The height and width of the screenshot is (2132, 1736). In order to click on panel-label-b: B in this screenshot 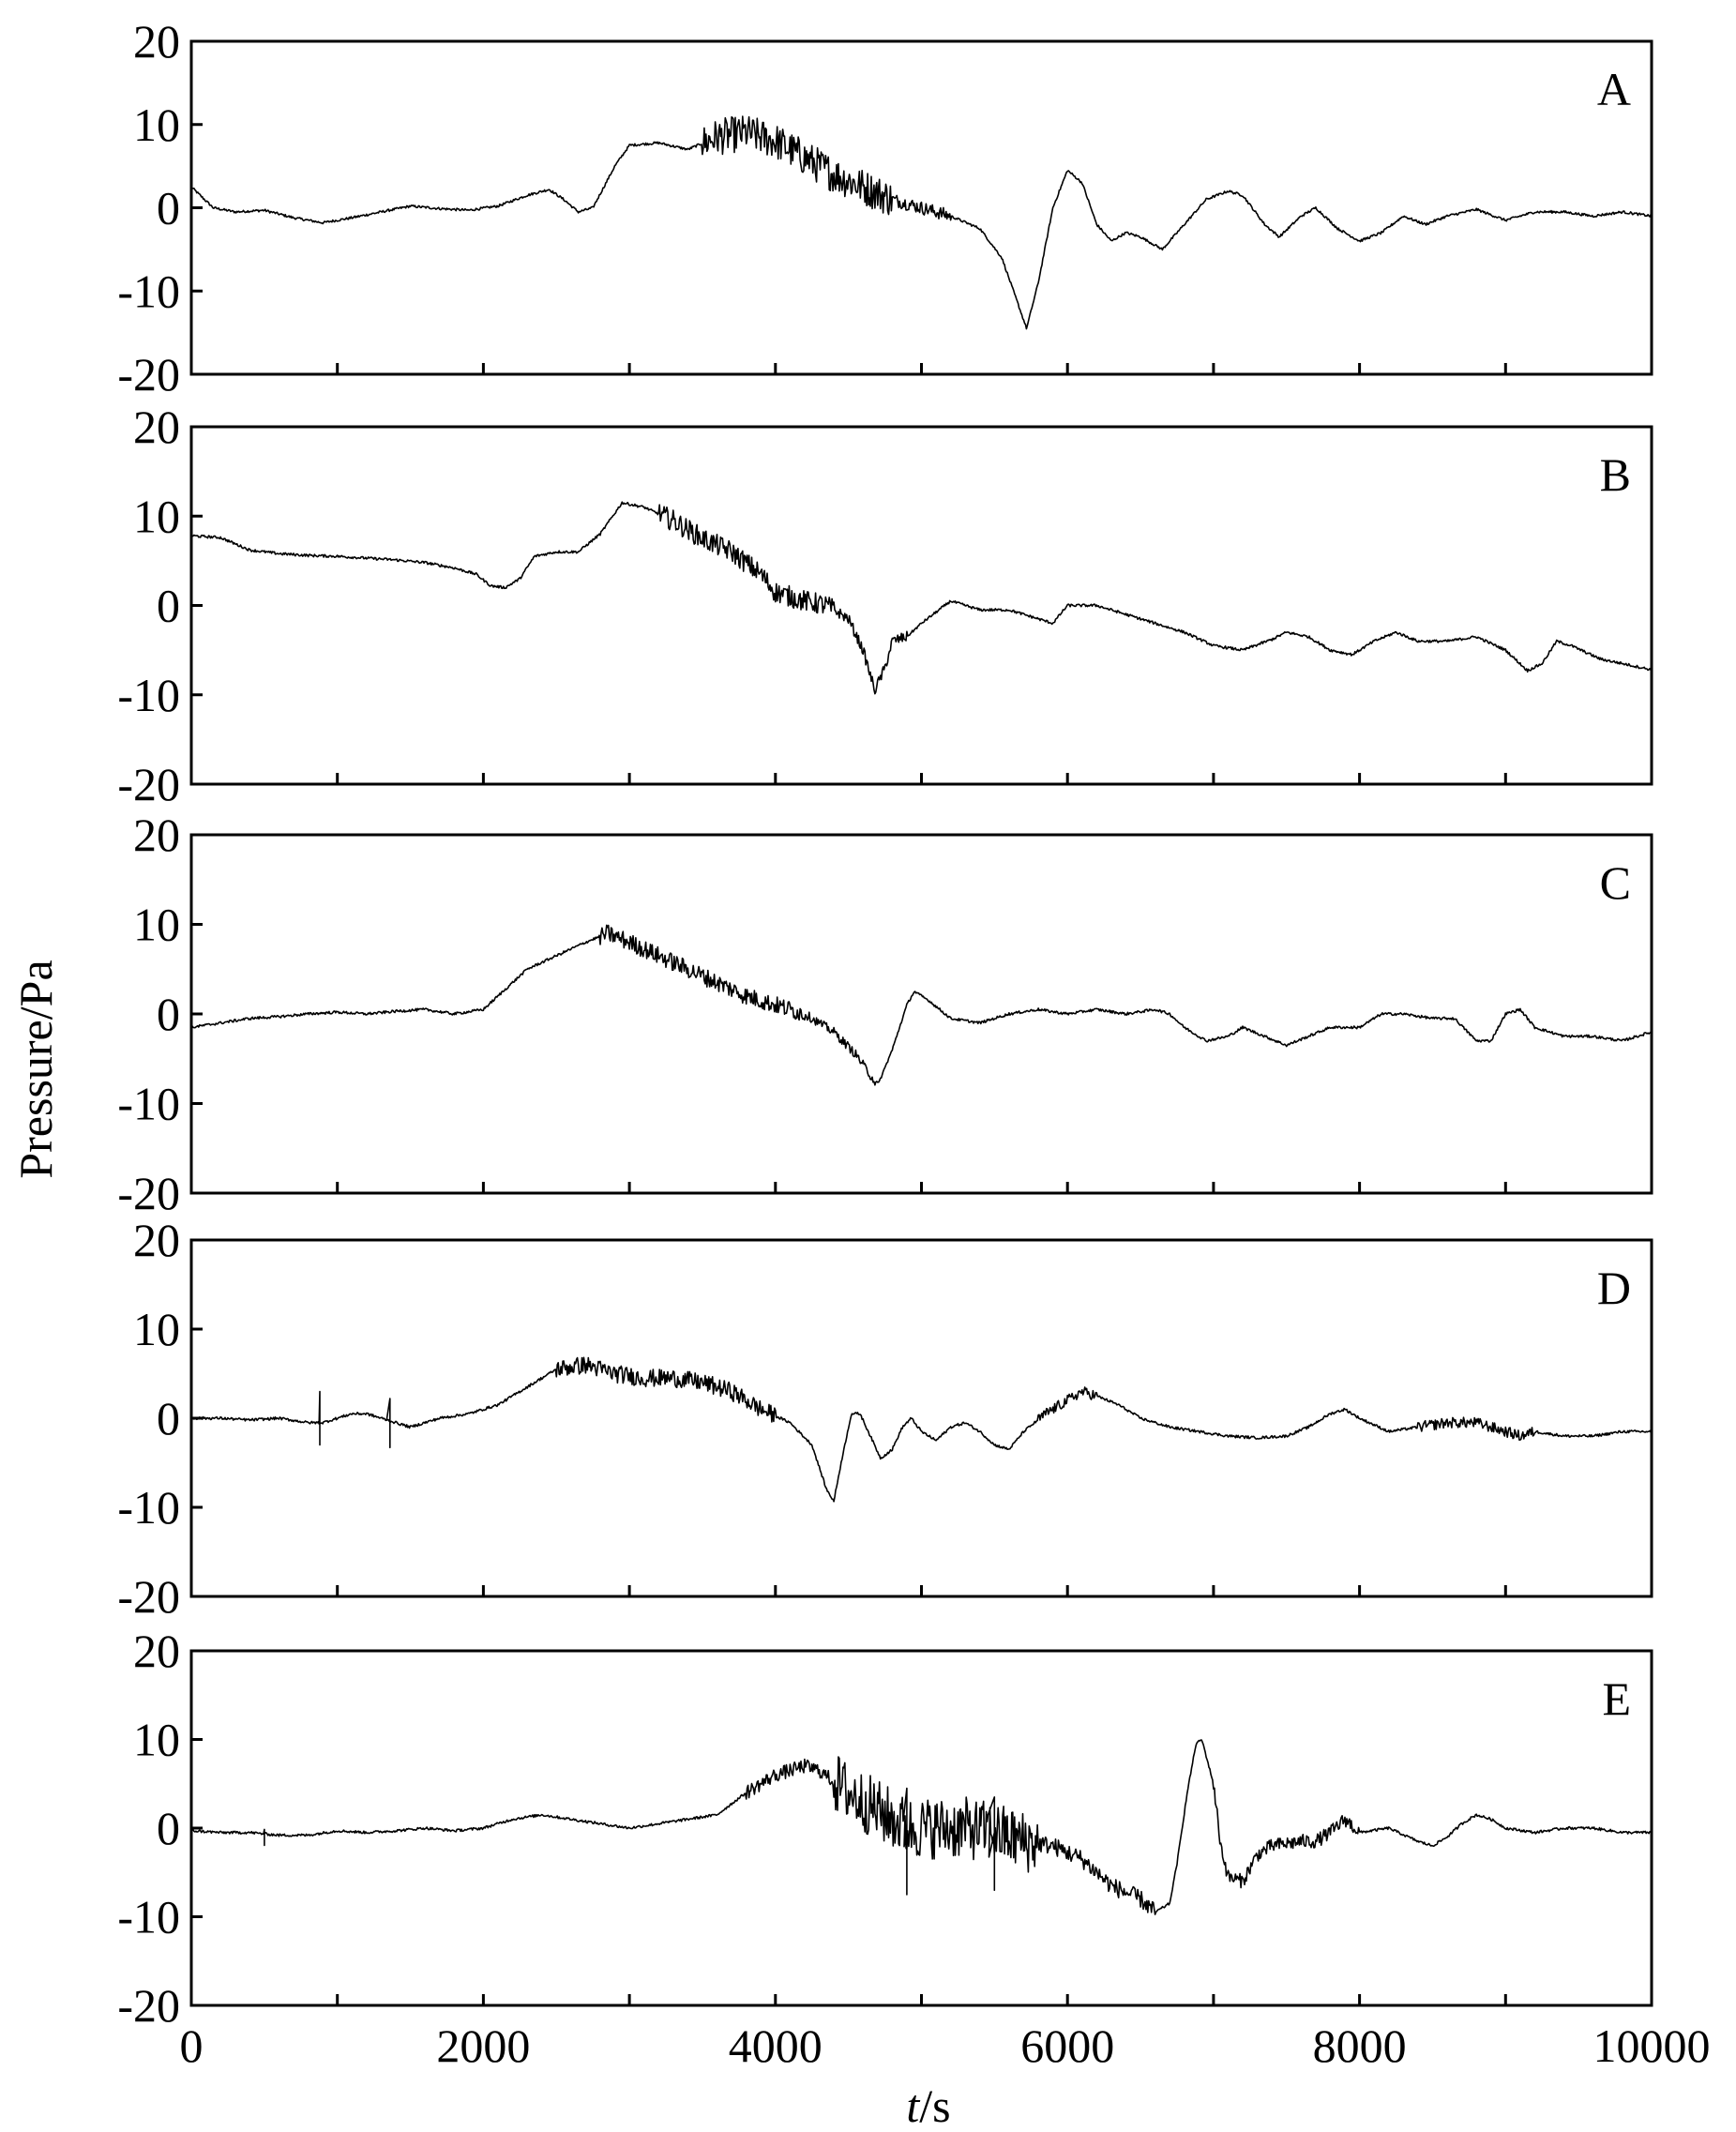, I will do `click(1615, 474)`.